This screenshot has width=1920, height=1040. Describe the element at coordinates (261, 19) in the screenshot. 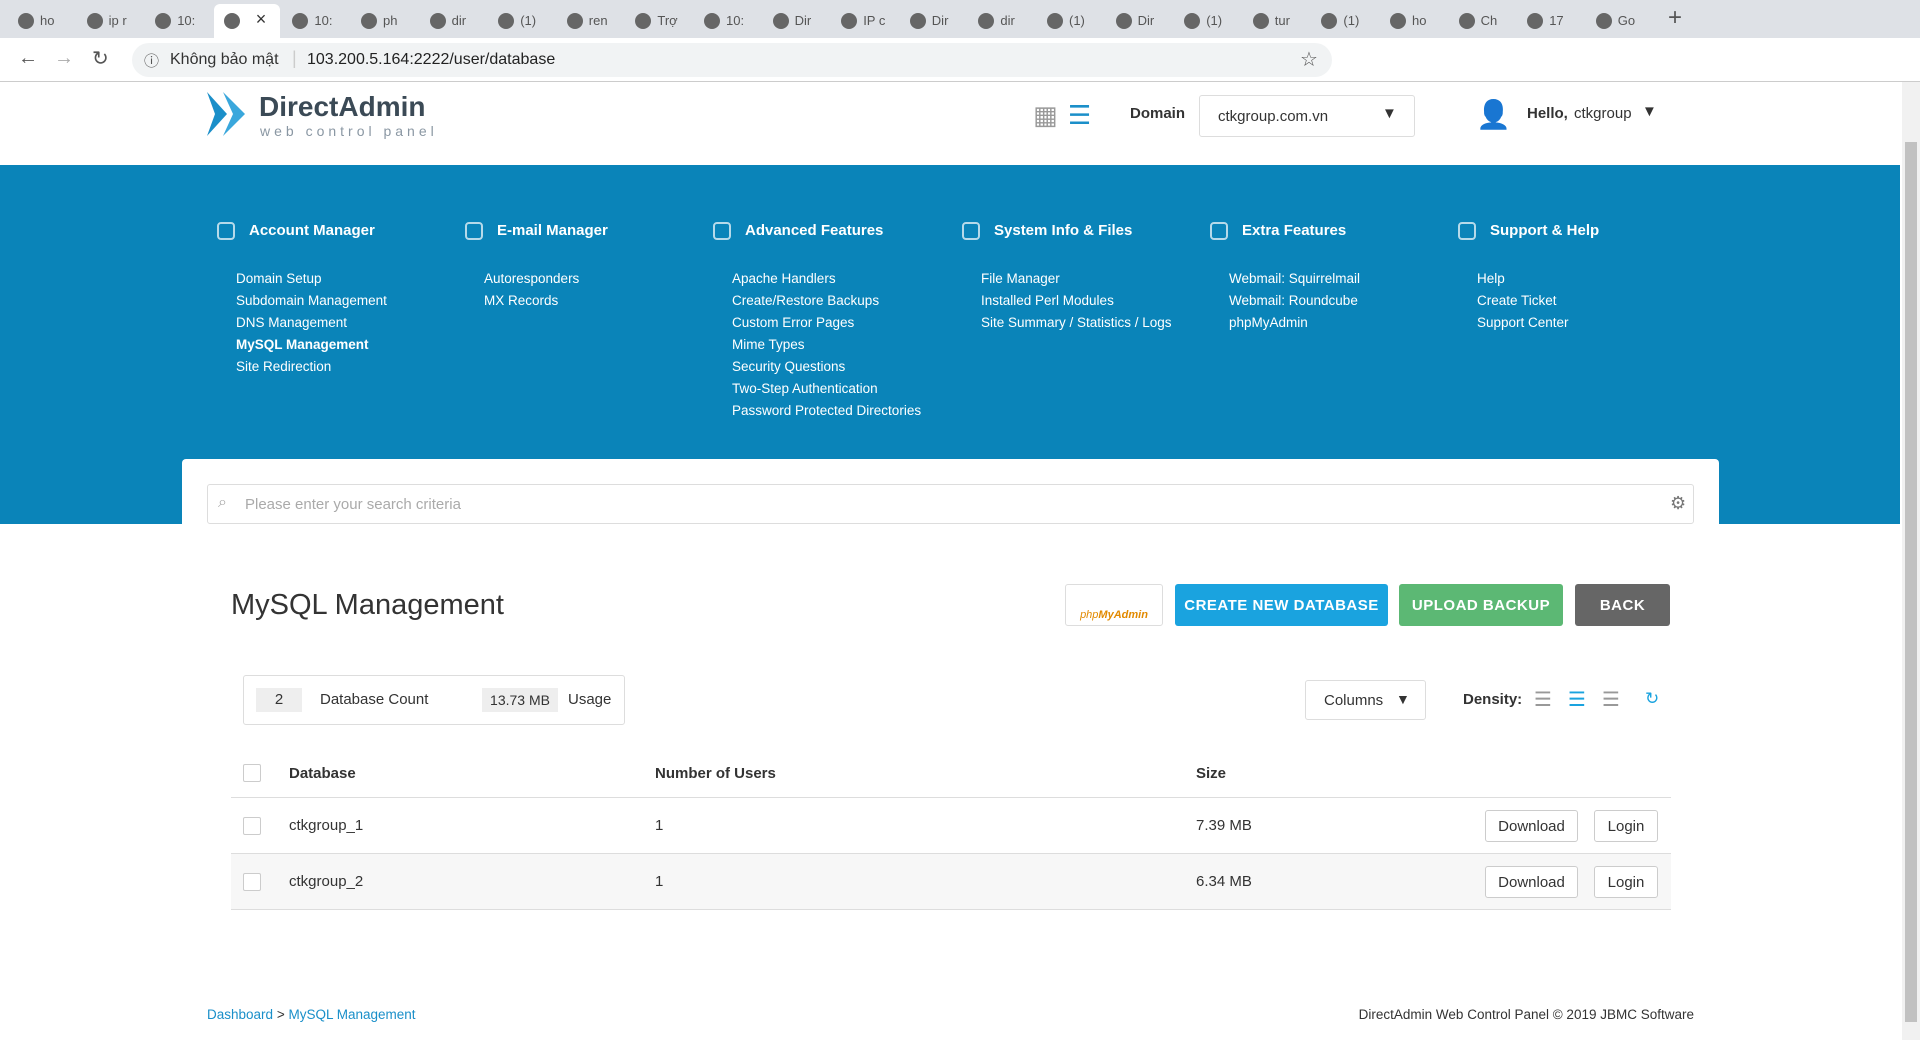

I see `tab-close: ×` at that location.